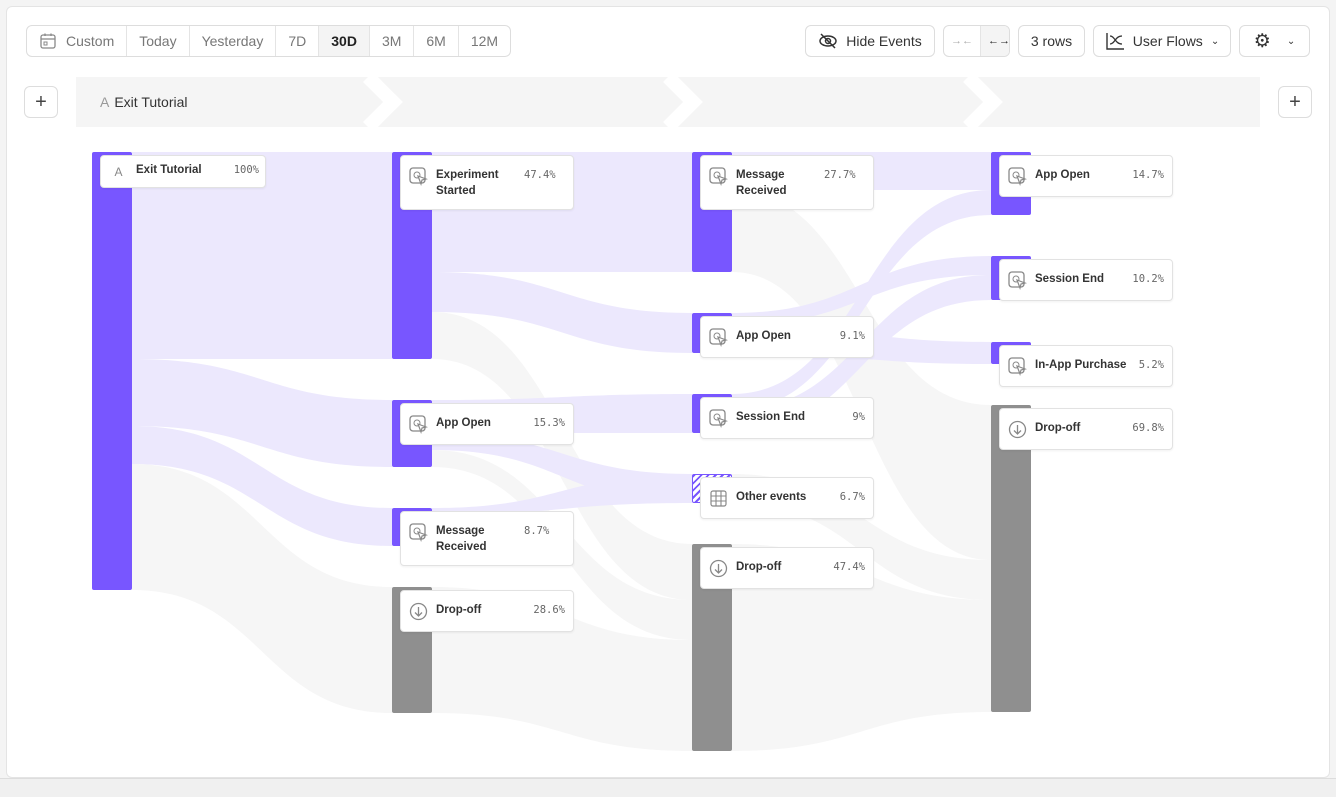 The height and width of the screenshot is (797, 1336). I want to click on expand-collapse-toggle: →← ←→, so click(976, 41).